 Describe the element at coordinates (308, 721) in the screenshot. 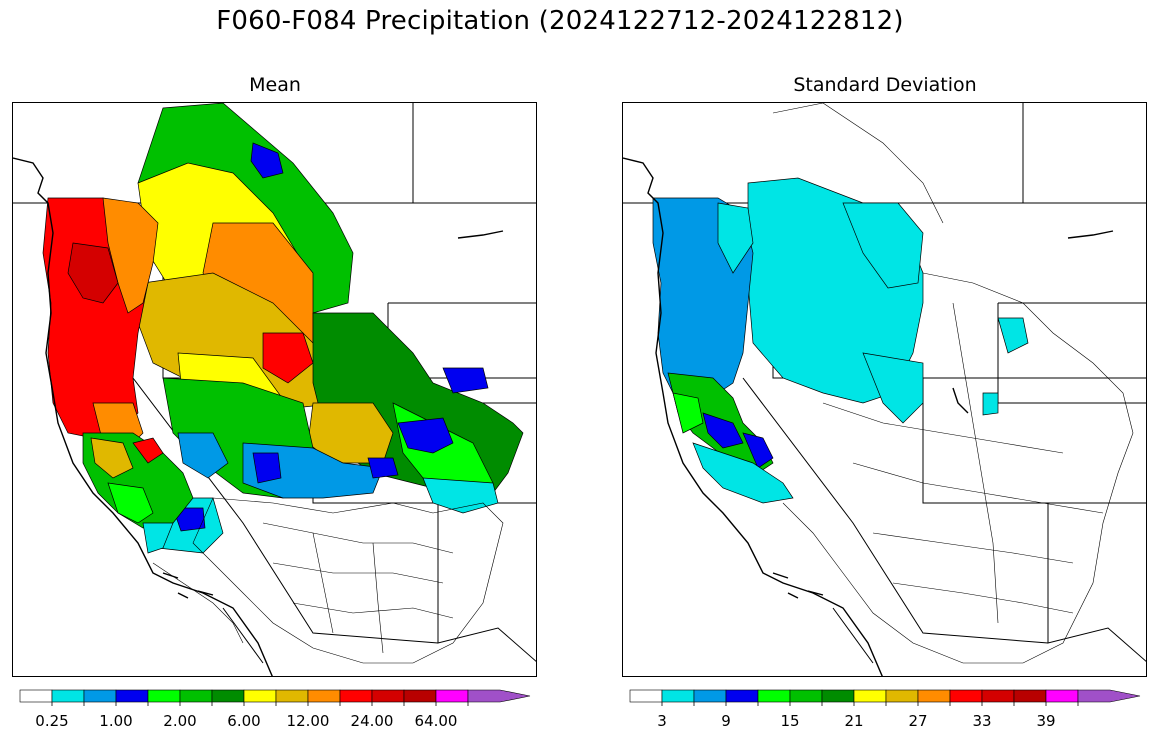

I see `colorbar-tick-label: 12.00` at that location.